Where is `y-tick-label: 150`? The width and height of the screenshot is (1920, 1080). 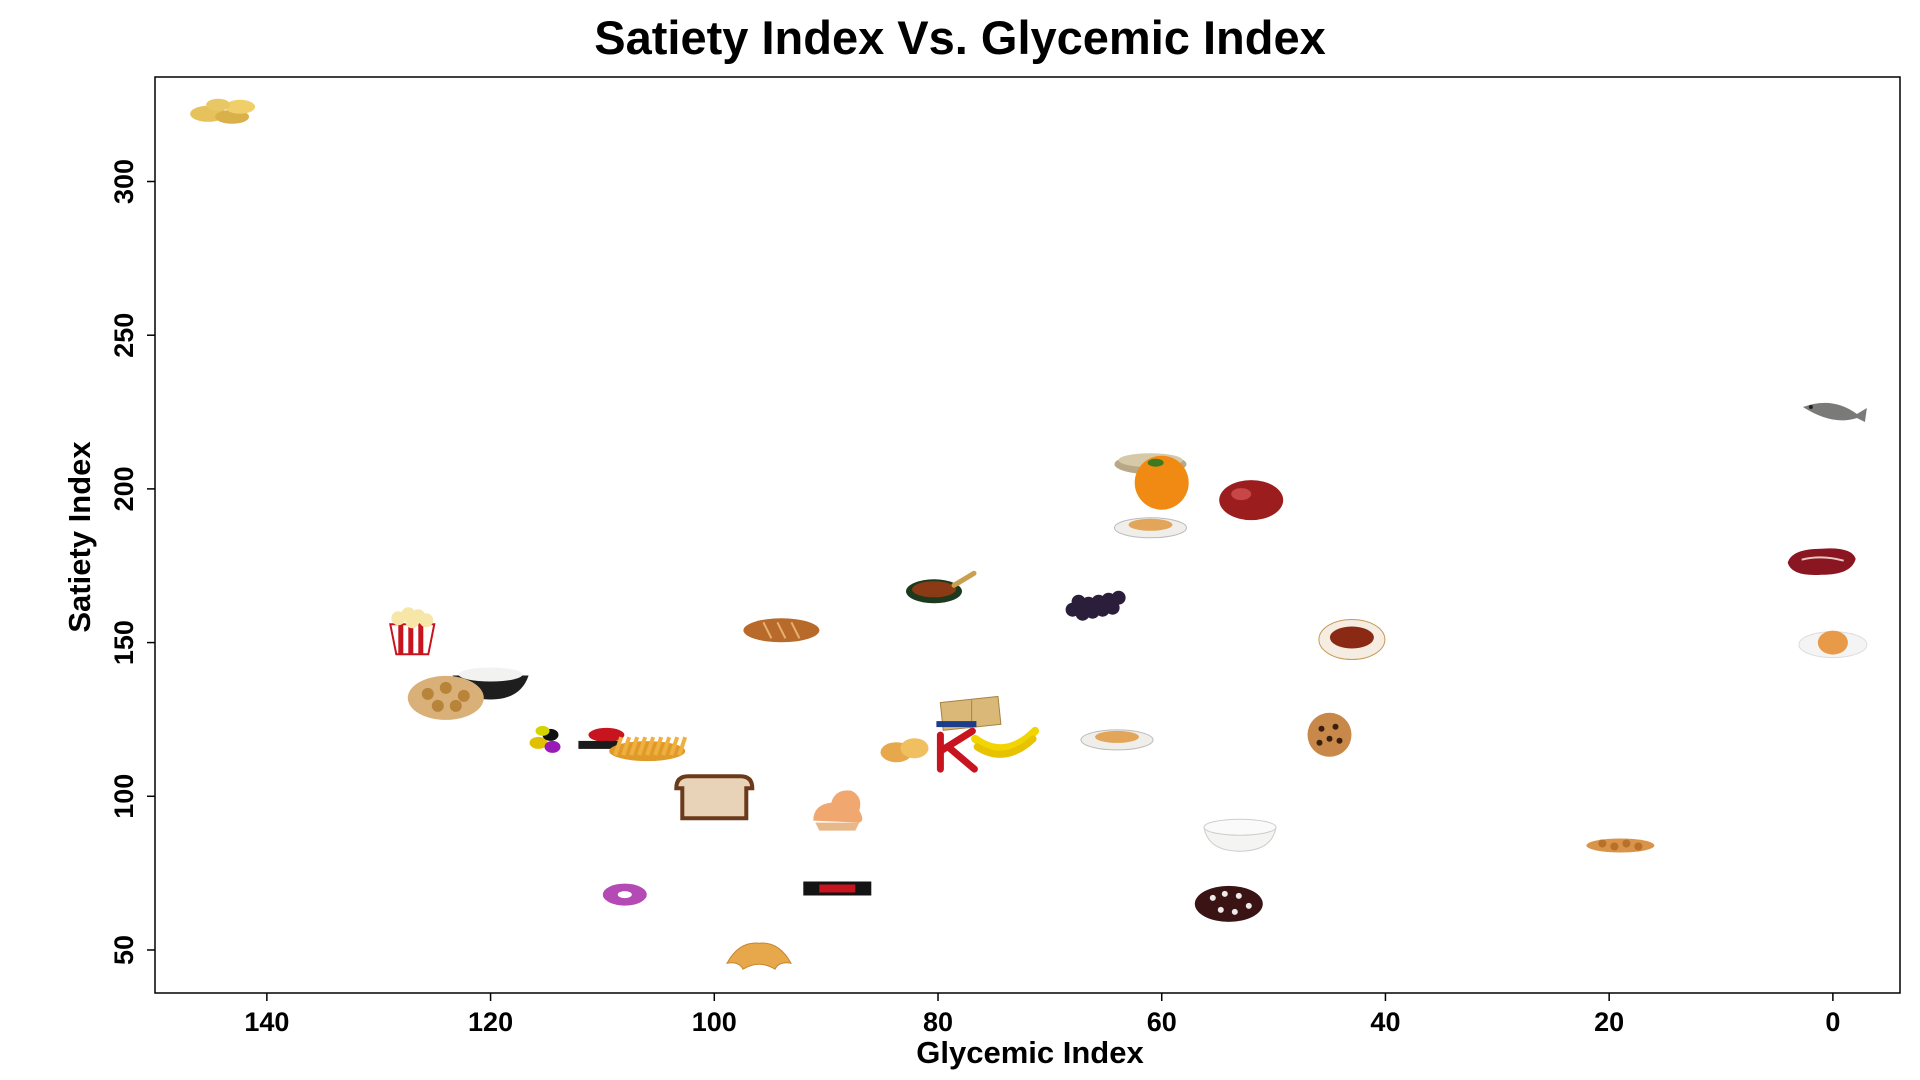 y-tick-label: 150 is located at coordinates (124, 642).